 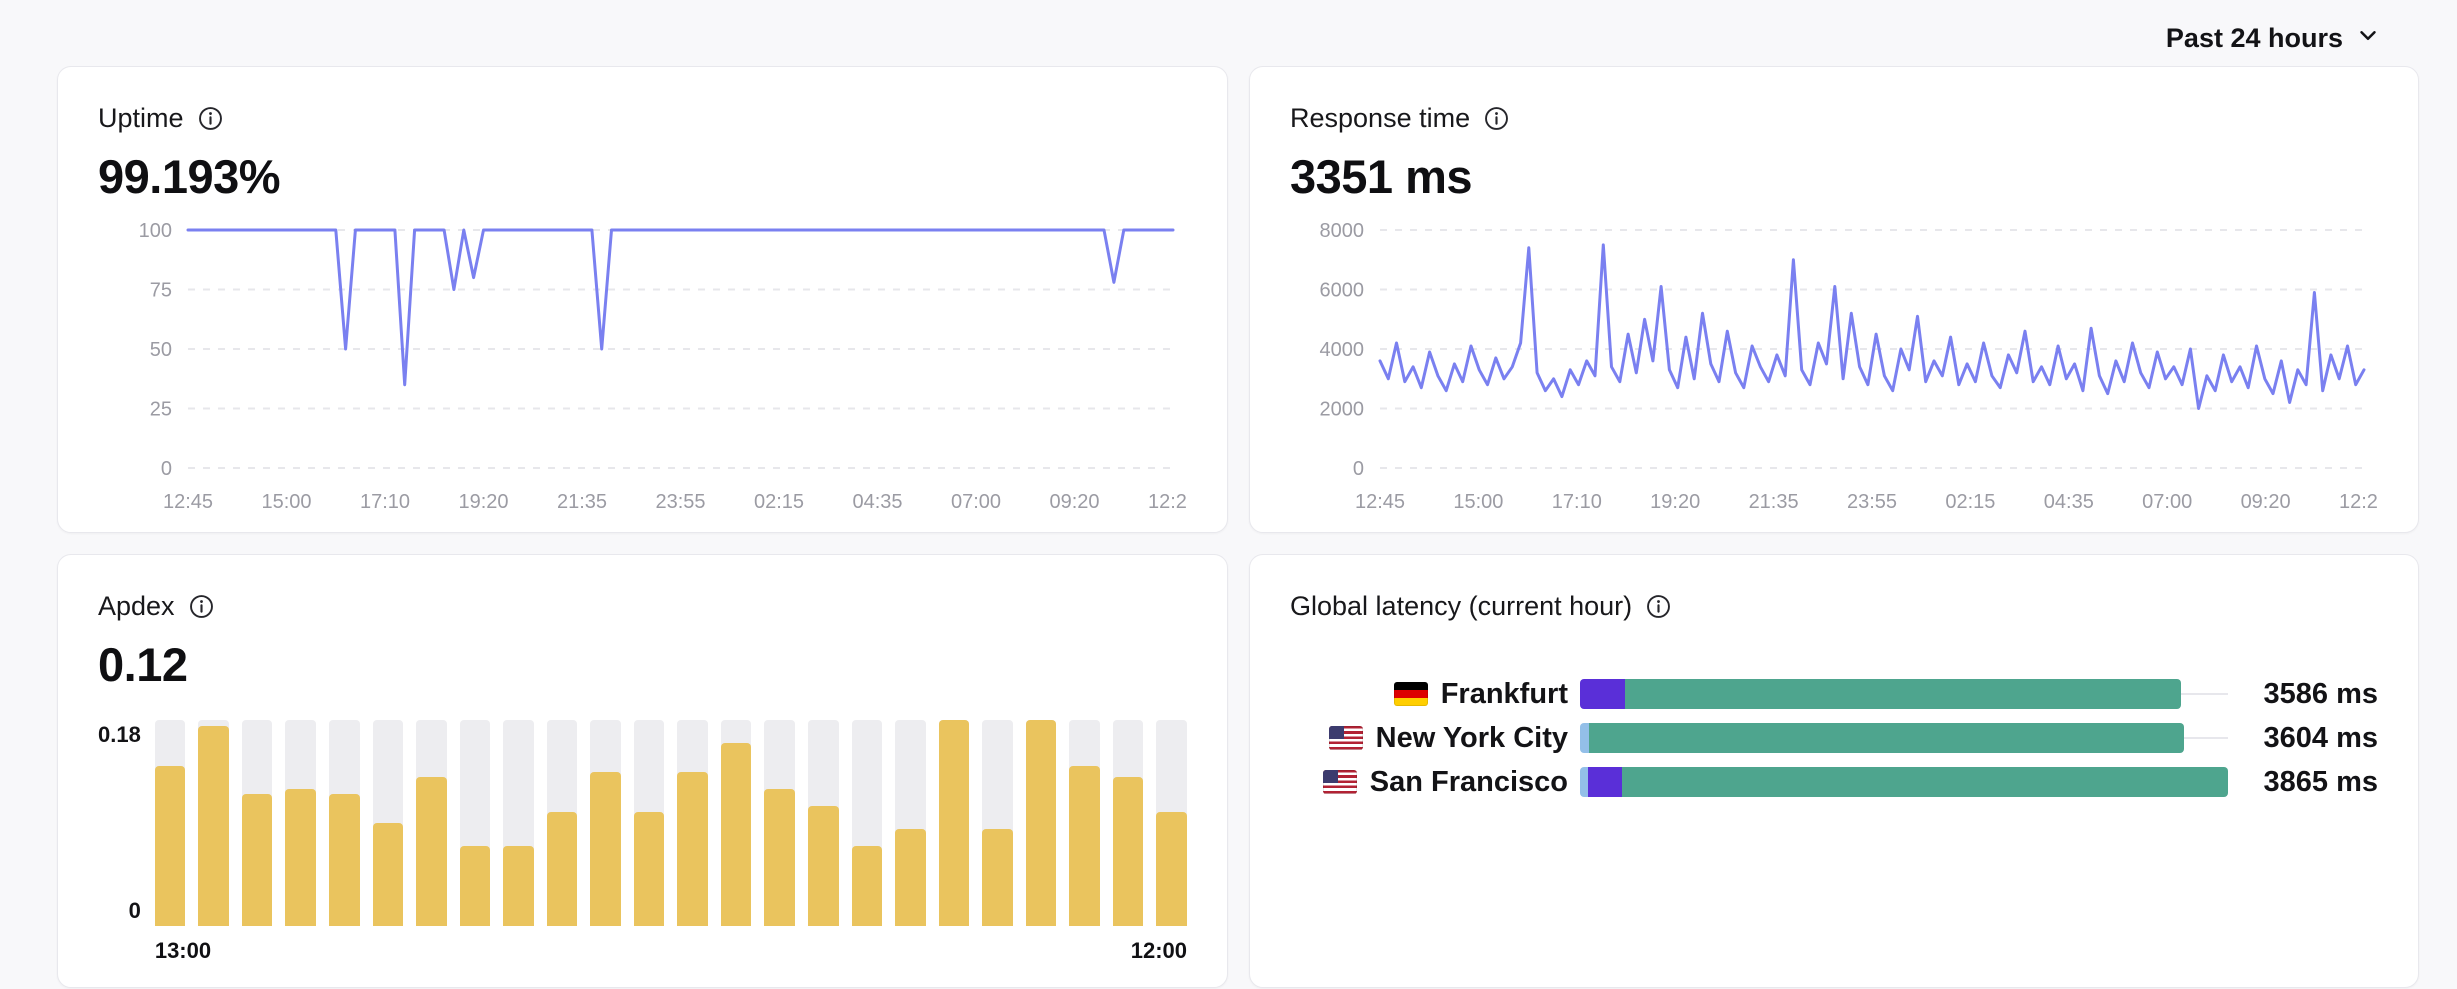 What do you see at coordinates (670, 823) in the screenshot?
I see `apdex-bars` at bounding box center [670, 823].